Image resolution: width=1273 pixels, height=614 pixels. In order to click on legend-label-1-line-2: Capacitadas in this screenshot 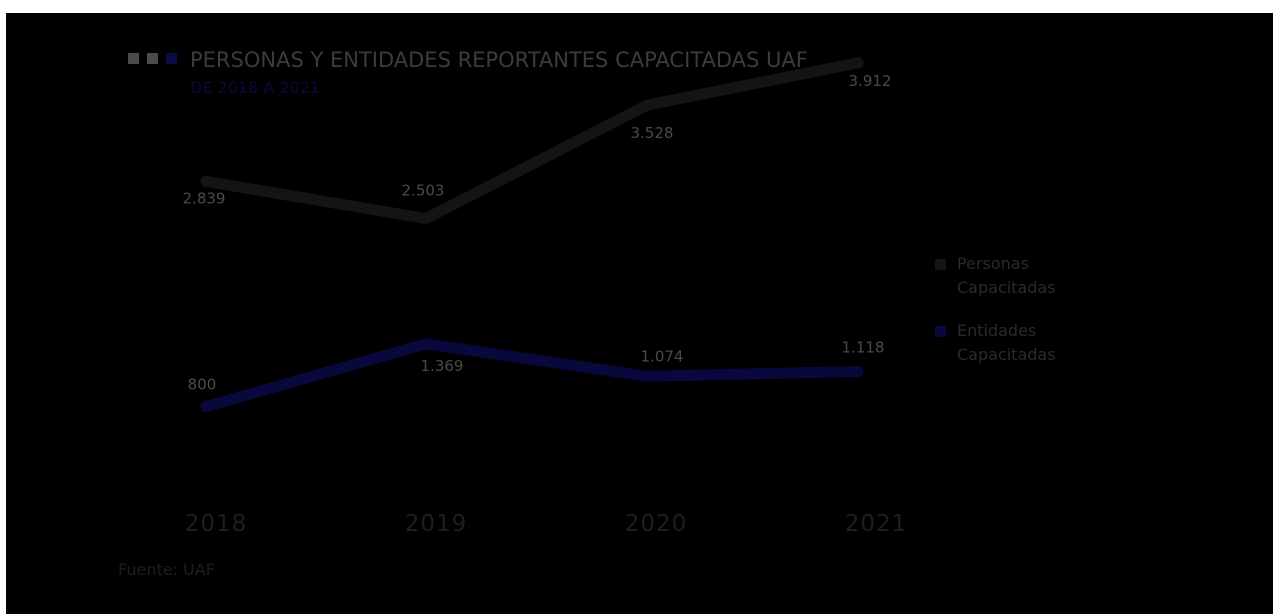, I will do `click(1006, 287)`.